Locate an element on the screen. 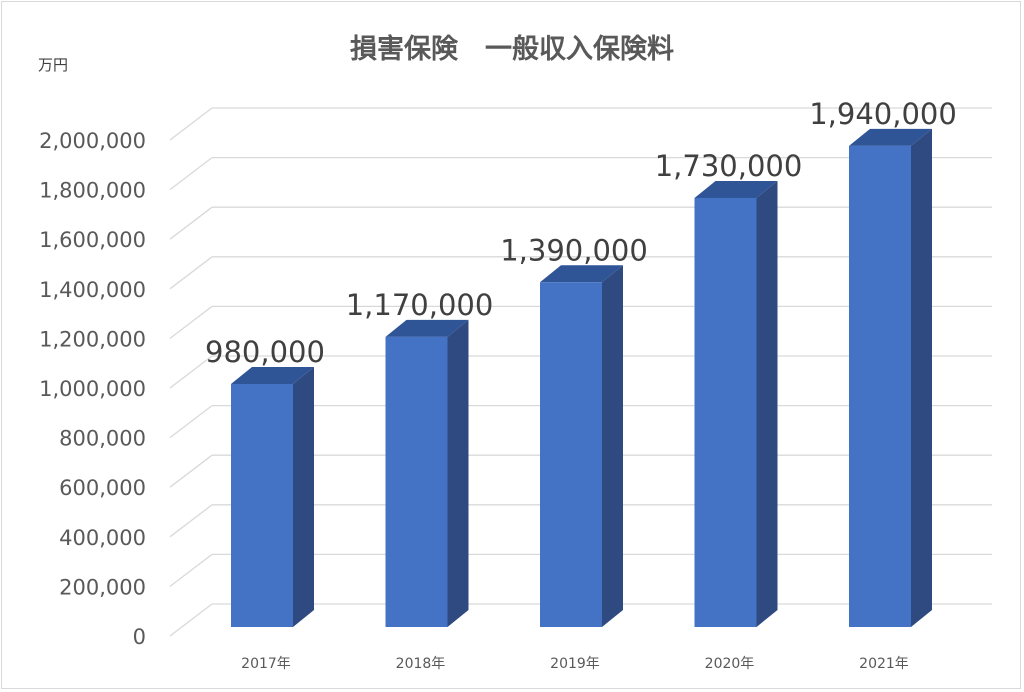  data-label: 1,940,000 is located at coordinates (883, 114).